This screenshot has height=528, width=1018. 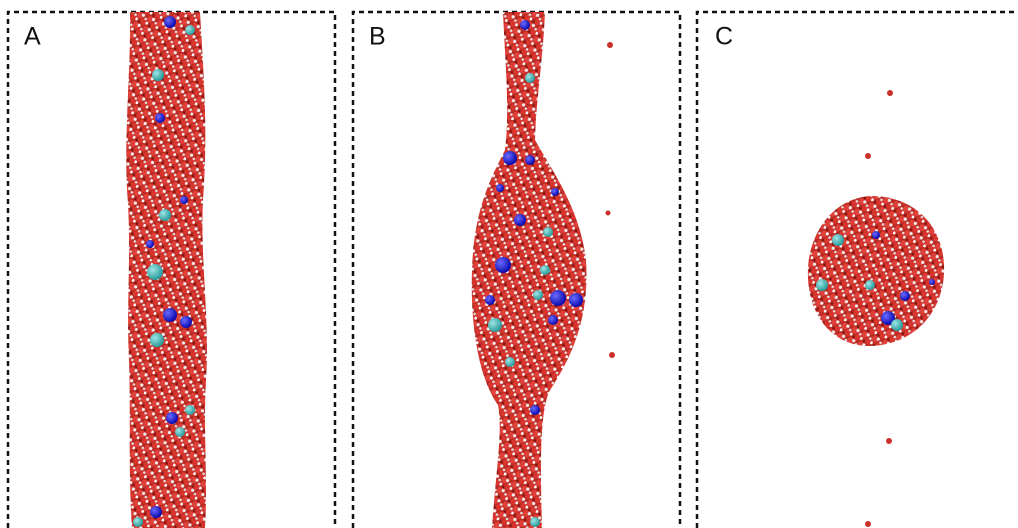 What do you see at coordinates (32, 37) in the screenshot?
I see `panel-label: A` at bounding box center [32, 37].